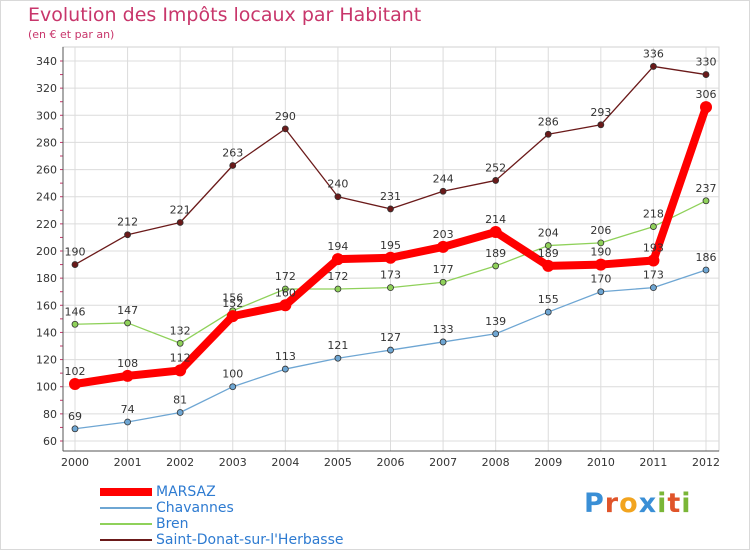 The image size is (750, 550). Describe the element at coordinates (648, 503) in the screenshot. I see `logo-letter: x` at that location.